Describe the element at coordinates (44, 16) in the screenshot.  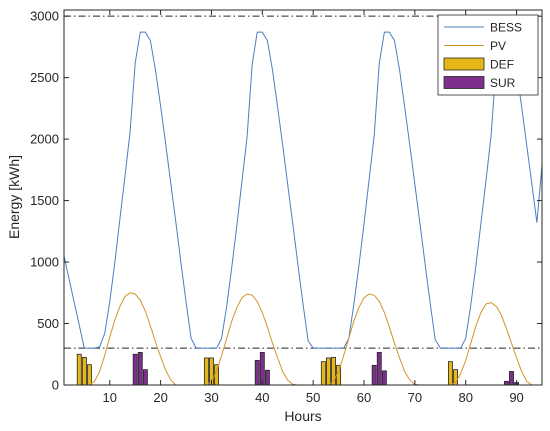
I see `y-tick-label: 3000` at that location.